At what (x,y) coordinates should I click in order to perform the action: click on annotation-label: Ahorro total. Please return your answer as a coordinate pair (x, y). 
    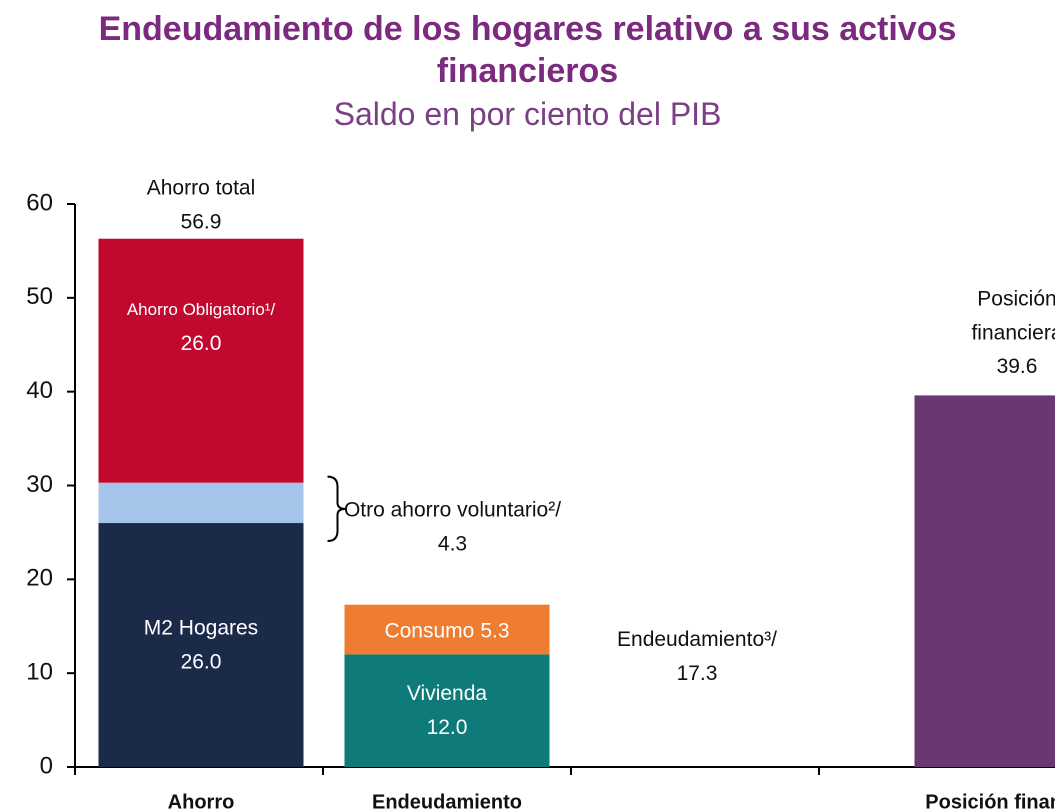
    Looking at the image, I should click on (201, 188).